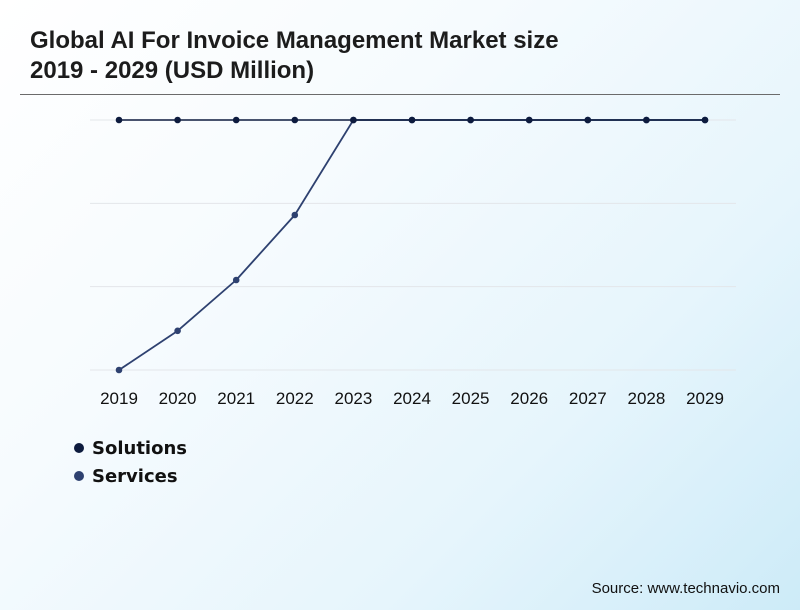 The width and height of the screenshot is (800, 610). I want to click on x-tick-label: 2029, so click(705, 398).